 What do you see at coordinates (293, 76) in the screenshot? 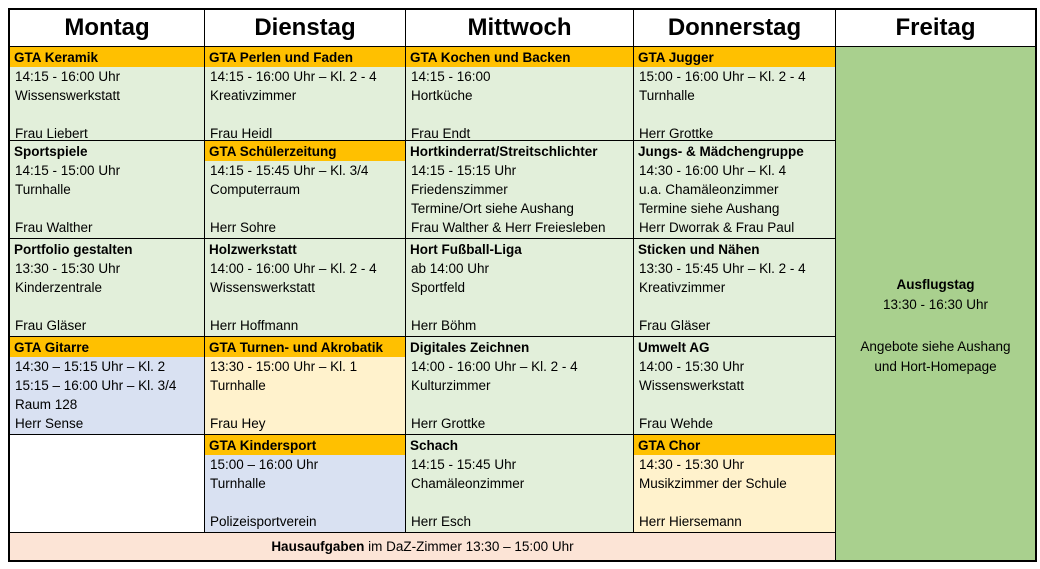
I see `activity-line: 14:15 - 16:00 Uhr – Kl. 2 - 4` at bounding box center [293, 76].